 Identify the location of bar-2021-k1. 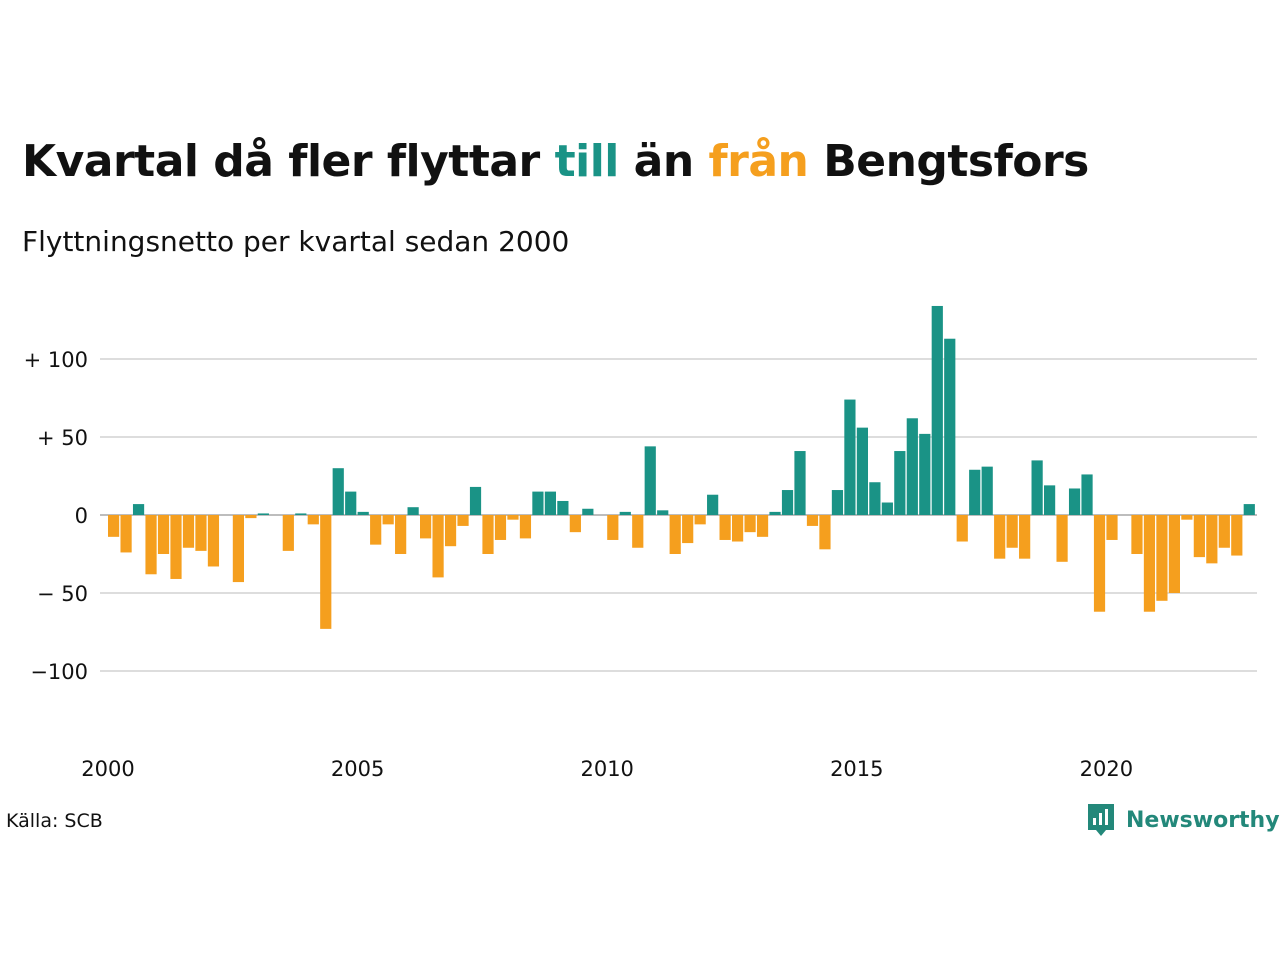
(1162, 558).